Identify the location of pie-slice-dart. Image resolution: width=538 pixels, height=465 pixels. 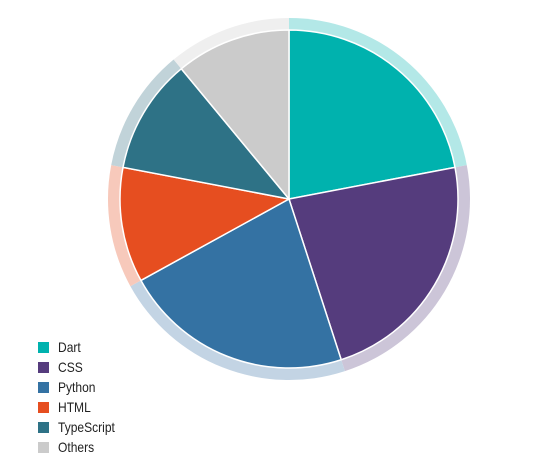
(372, 114).